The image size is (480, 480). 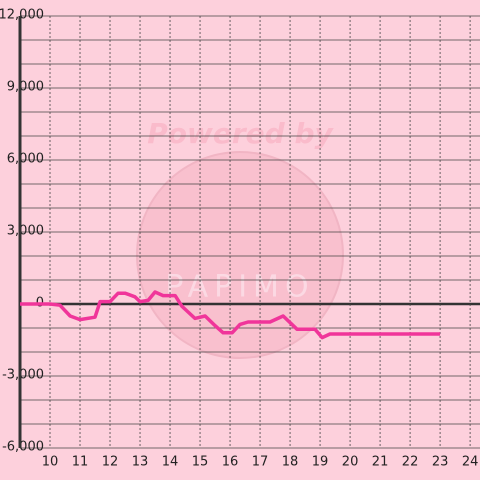 What do you see at coordinates (380, 462) in the screenshot?
I see `x-tick-label: 21` at bounding box center [380, 462].